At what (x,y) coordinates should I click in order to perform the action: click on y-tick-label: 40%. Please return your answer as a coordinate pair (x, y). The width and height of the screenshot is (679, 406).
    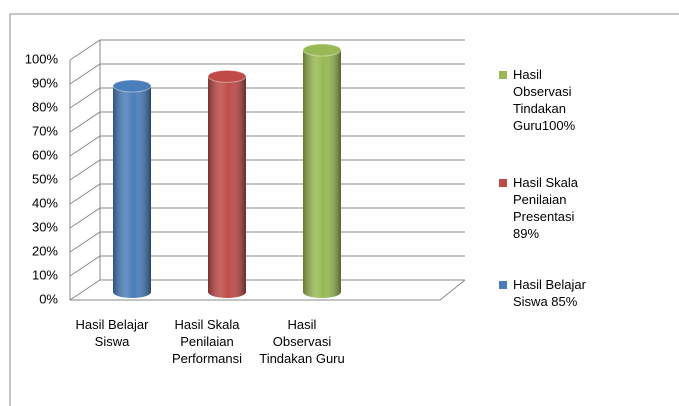
    Looking at the image, I should click on (45, 202).